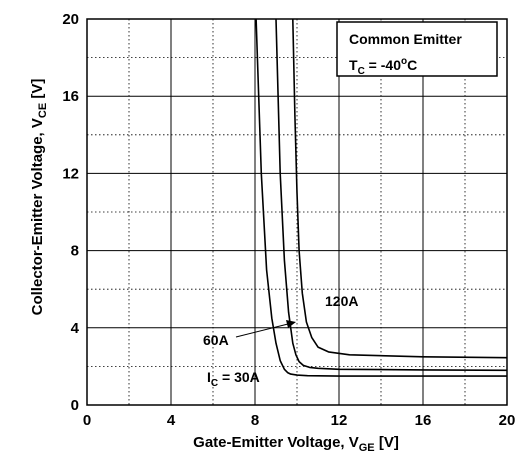  I want to click on legend-box-frame, so click(417, 49).